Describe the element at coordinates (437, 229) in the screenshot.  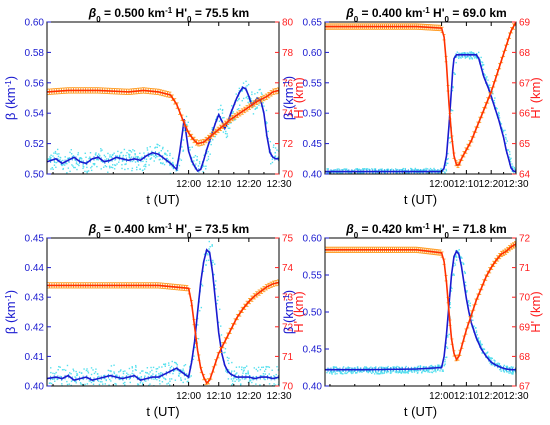
I see `title-h-prefix: H'` at that location.